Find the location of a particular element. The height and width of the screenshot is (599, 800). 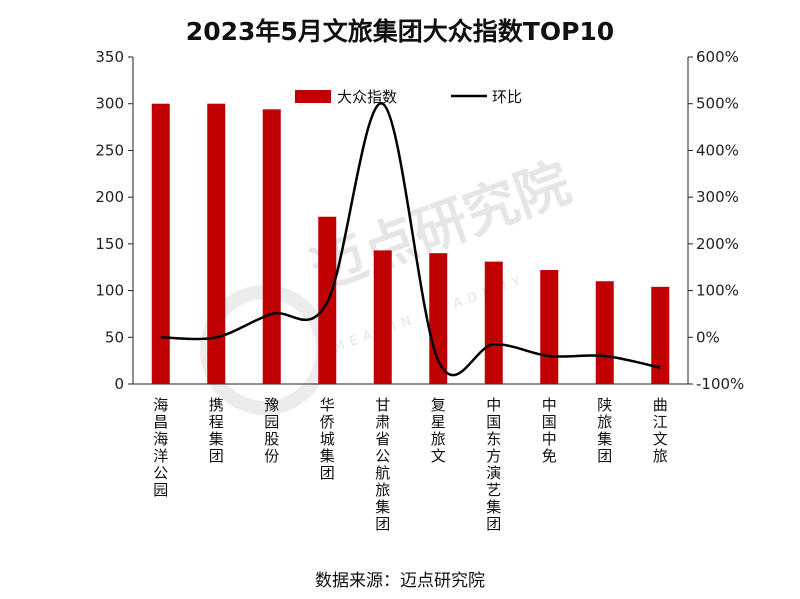

right-axis-tick-label: 600% is located at coordinates (717, 57).